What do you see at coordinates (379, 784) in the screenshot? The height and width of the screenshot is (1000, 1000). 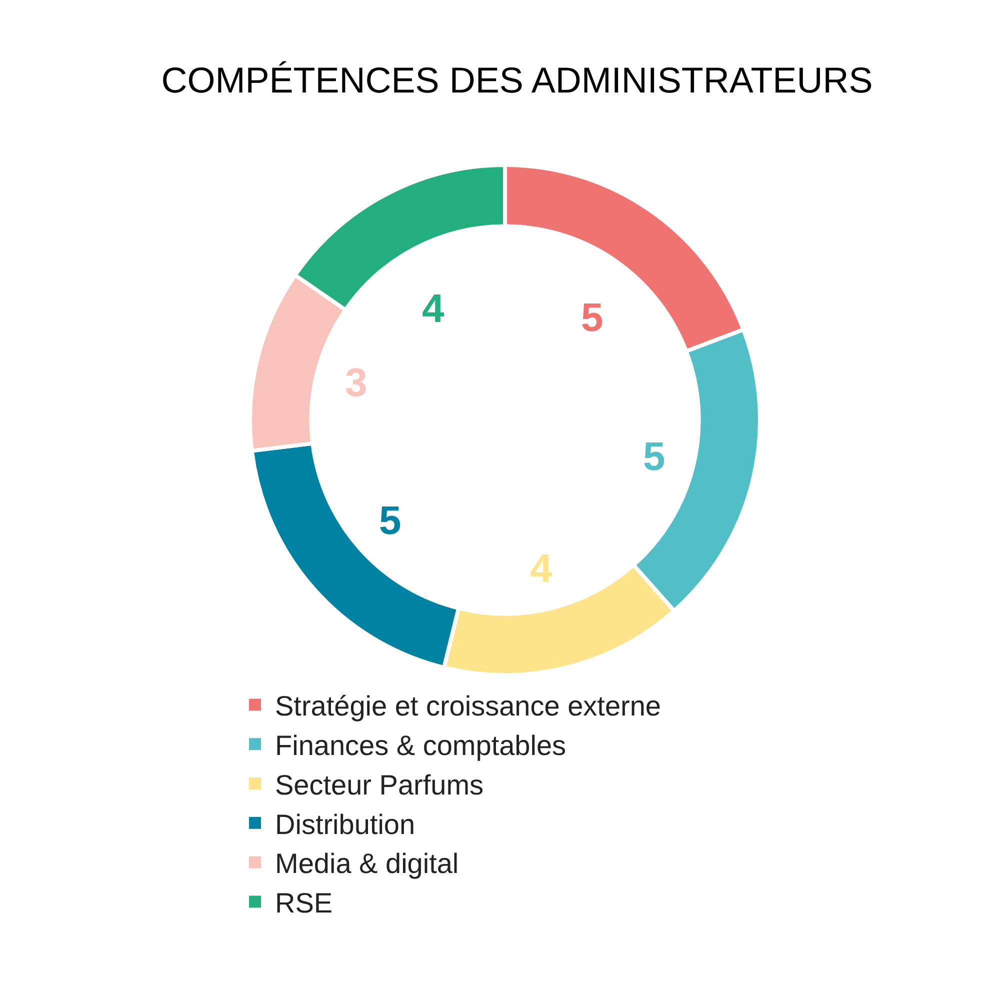 I see `legend-label: Secteur Parfums` at bounding box center [379, 784].